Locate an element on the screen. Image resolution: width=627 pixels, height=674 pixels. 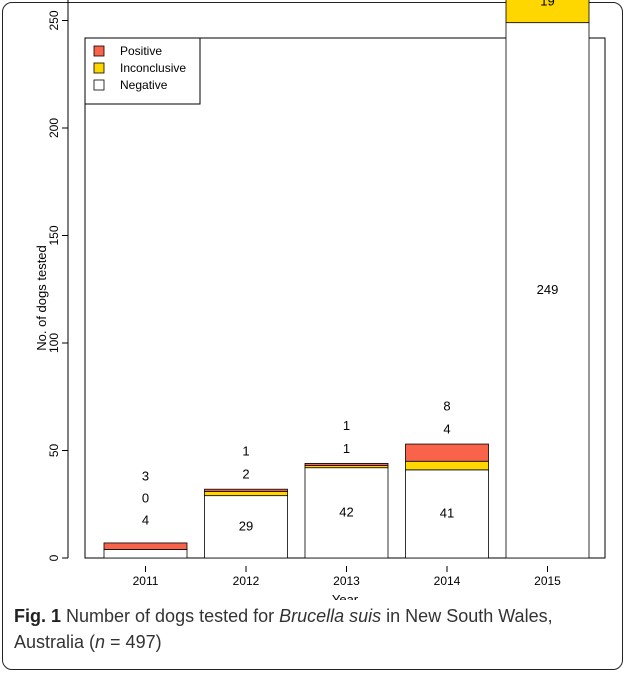
x-tick-label: 2014 is located at coordinates (447, 581).